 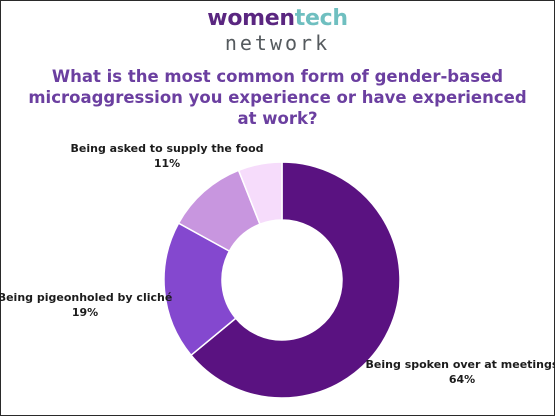 I want to click on value-food: 11%, so click(x=167, y=163).